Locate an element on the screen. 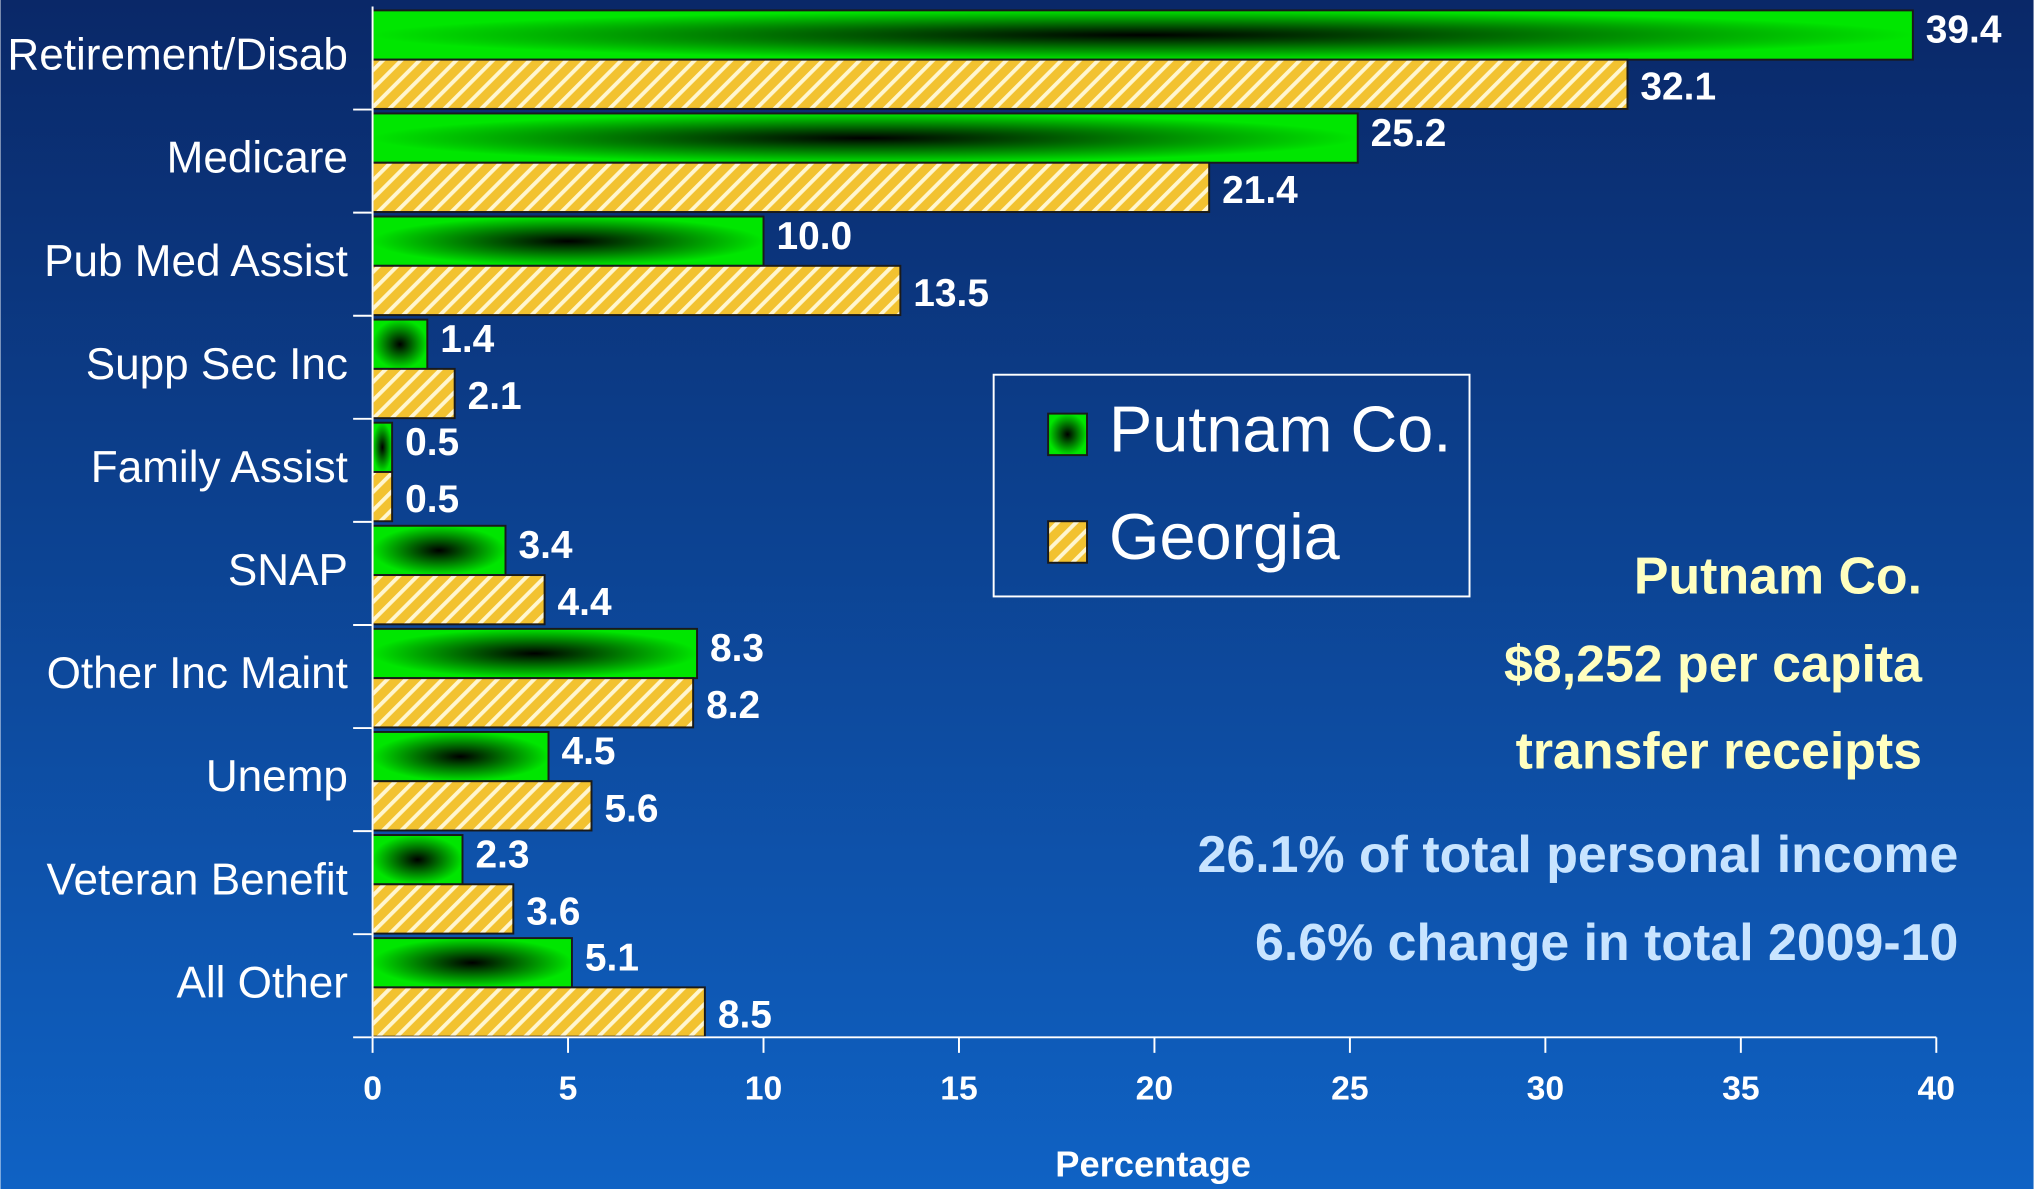 This screenshot has height=1189, width=2034. y-tick-label: Other Inc Maint is located at coordinates (197, 673).